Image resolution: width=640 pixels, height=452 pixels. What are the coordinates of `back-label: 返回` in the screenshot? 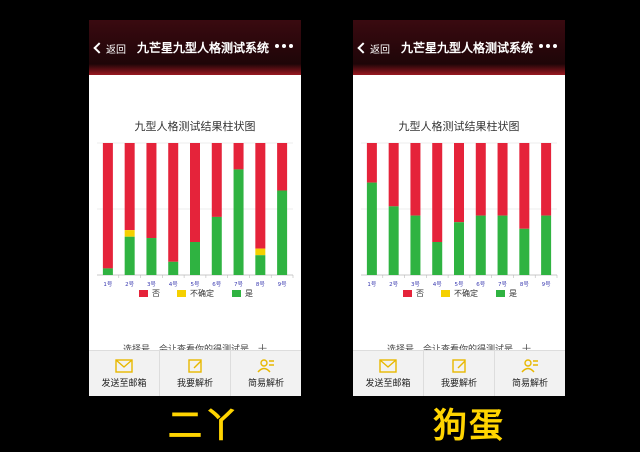 It's located at (116, 50).